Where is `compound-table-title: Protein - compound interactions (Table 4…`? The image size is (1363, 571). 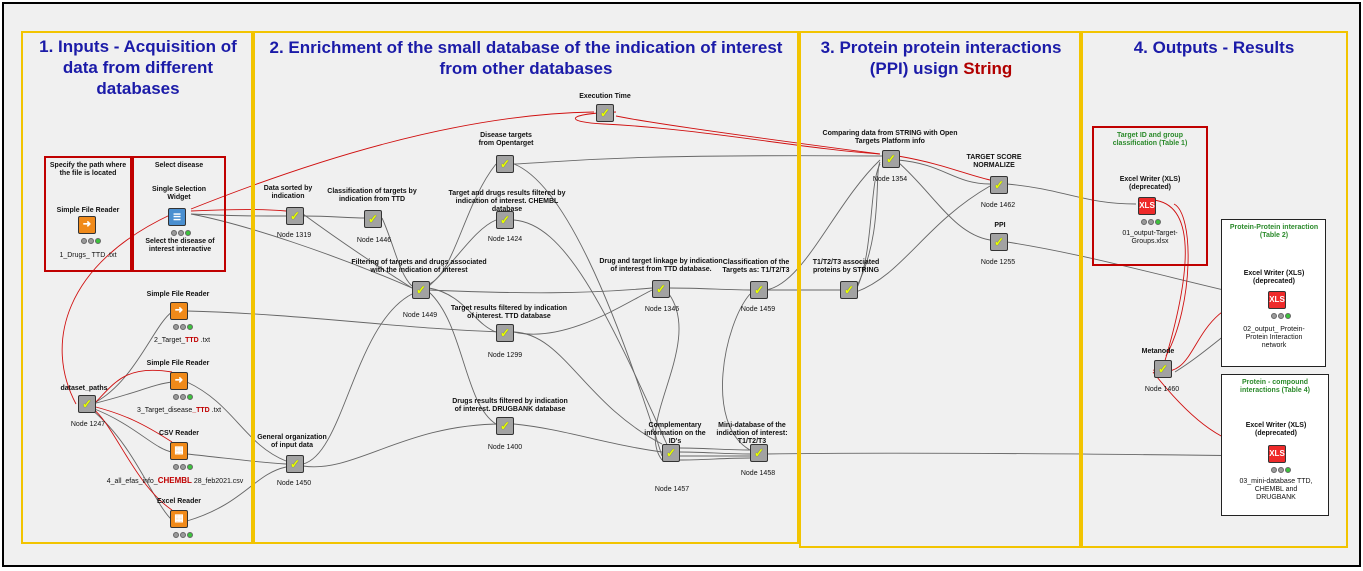 compound-table-title: Protein - compound interactions (Table 4… is located at coordinates (1275, 386).